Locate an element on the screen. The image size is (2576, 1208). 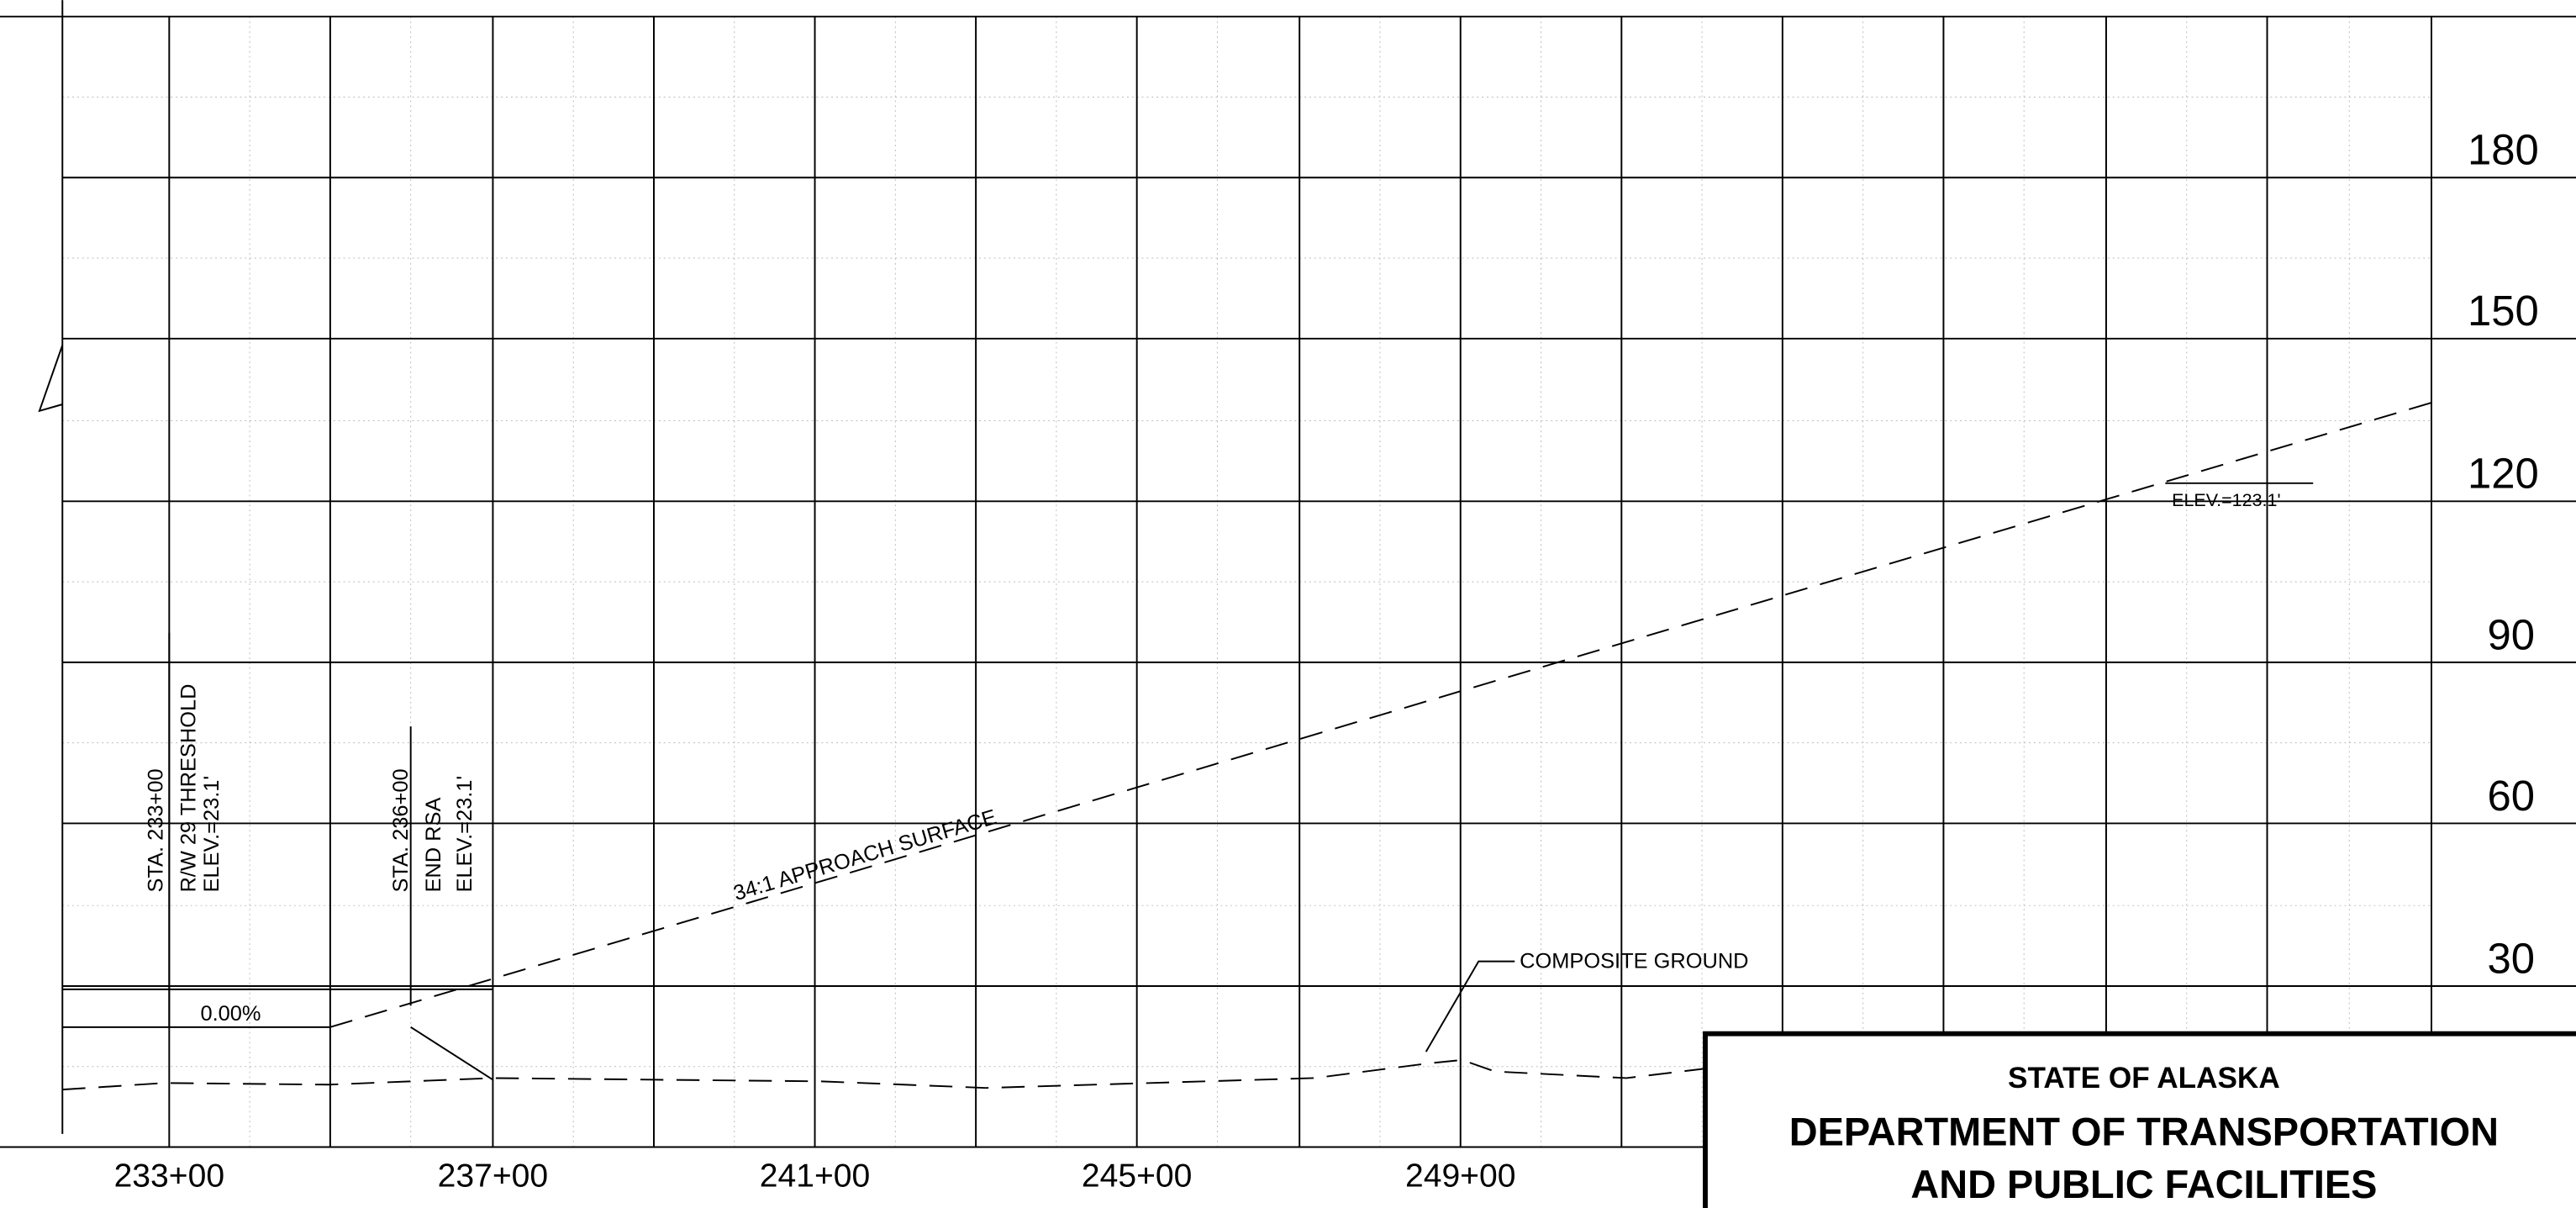
station-labels: 233+00 237+00 241+00 245+00 249+00 is located at coordinates (815, 1176).